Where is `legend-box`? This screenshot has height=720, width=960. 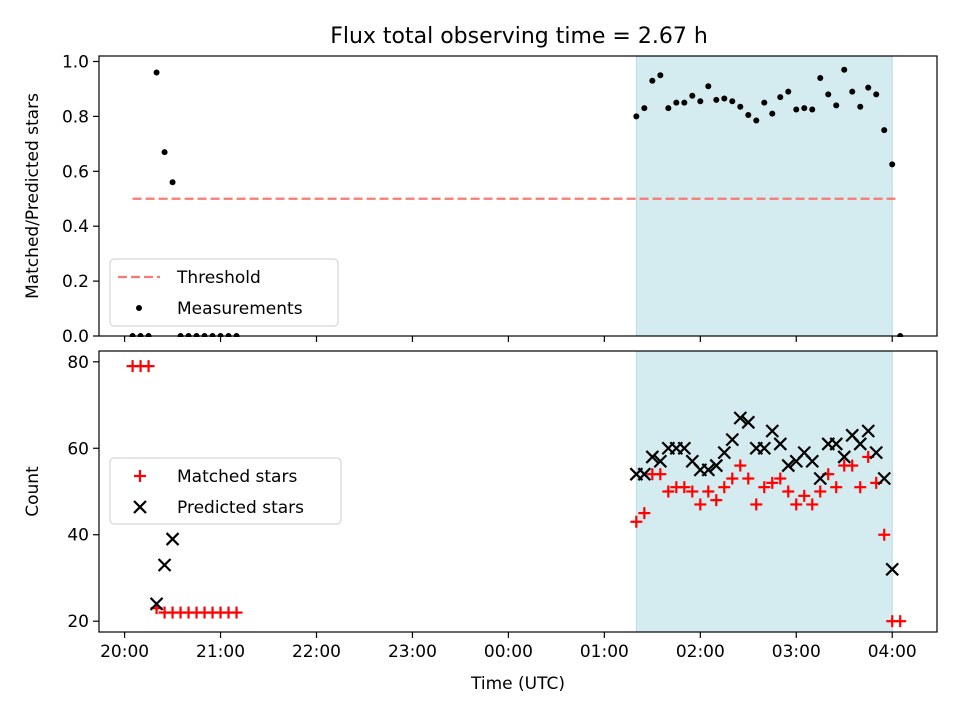
legend-box is located at coordinates (224, 292).